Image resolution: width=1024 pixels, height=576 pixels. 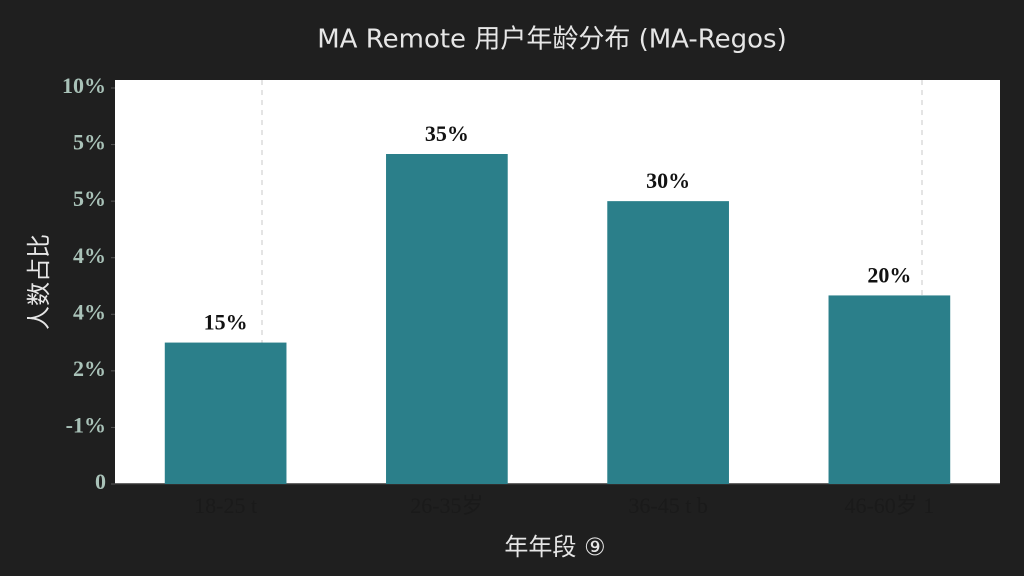 I want to click on y-tick-label: 0, so click(x=100, y=481).